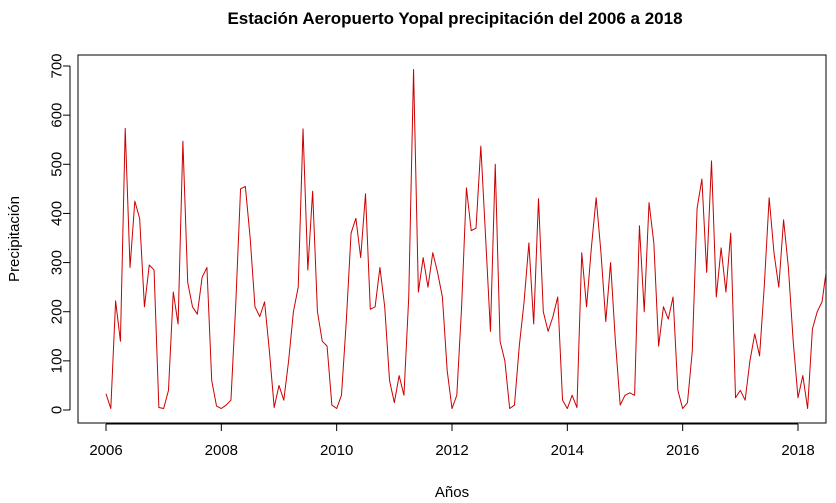 This screenshot has height=503, width=836. Describe the element at coordinates (14, 239) in the screenshot. I see `y-axis-label: Precipitación` at that location.